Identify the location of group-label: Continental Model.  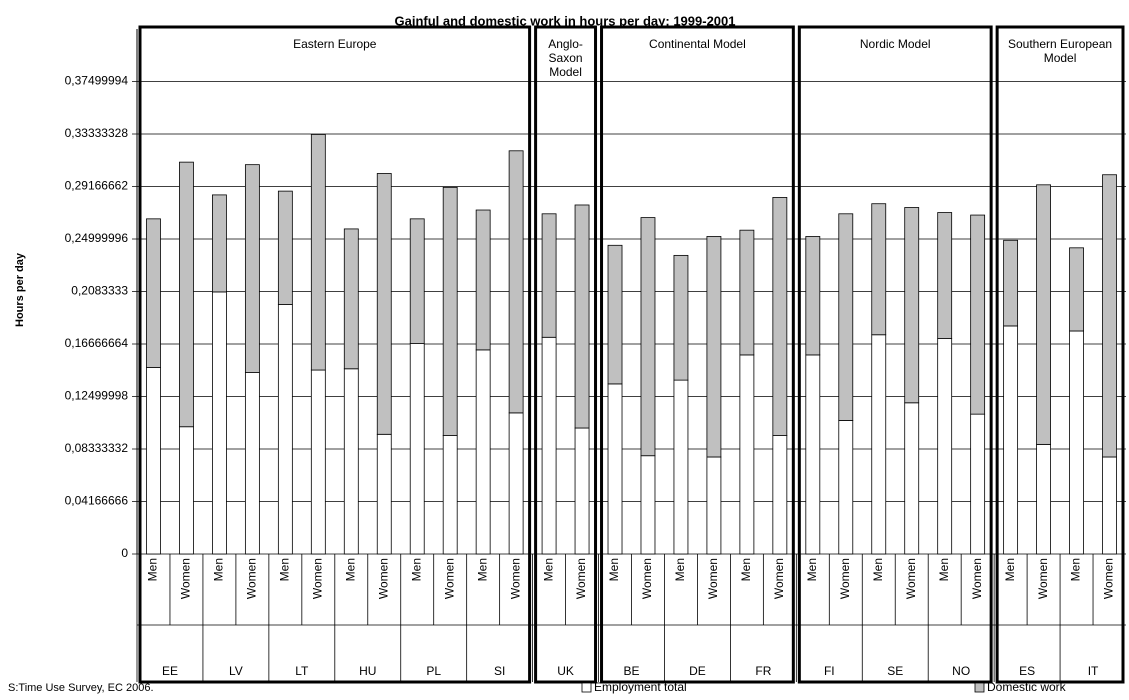
(697, 44).